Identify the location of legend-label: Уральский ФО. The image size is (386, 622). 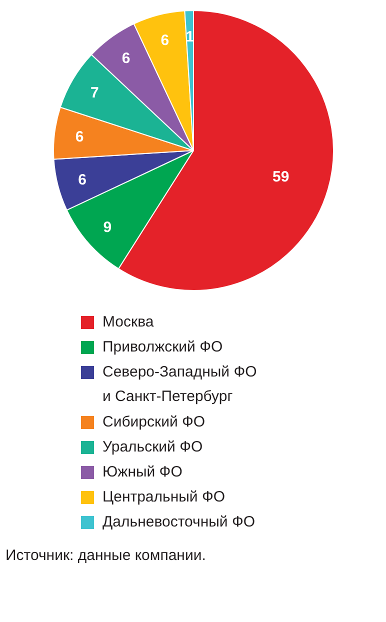
(152, 447).